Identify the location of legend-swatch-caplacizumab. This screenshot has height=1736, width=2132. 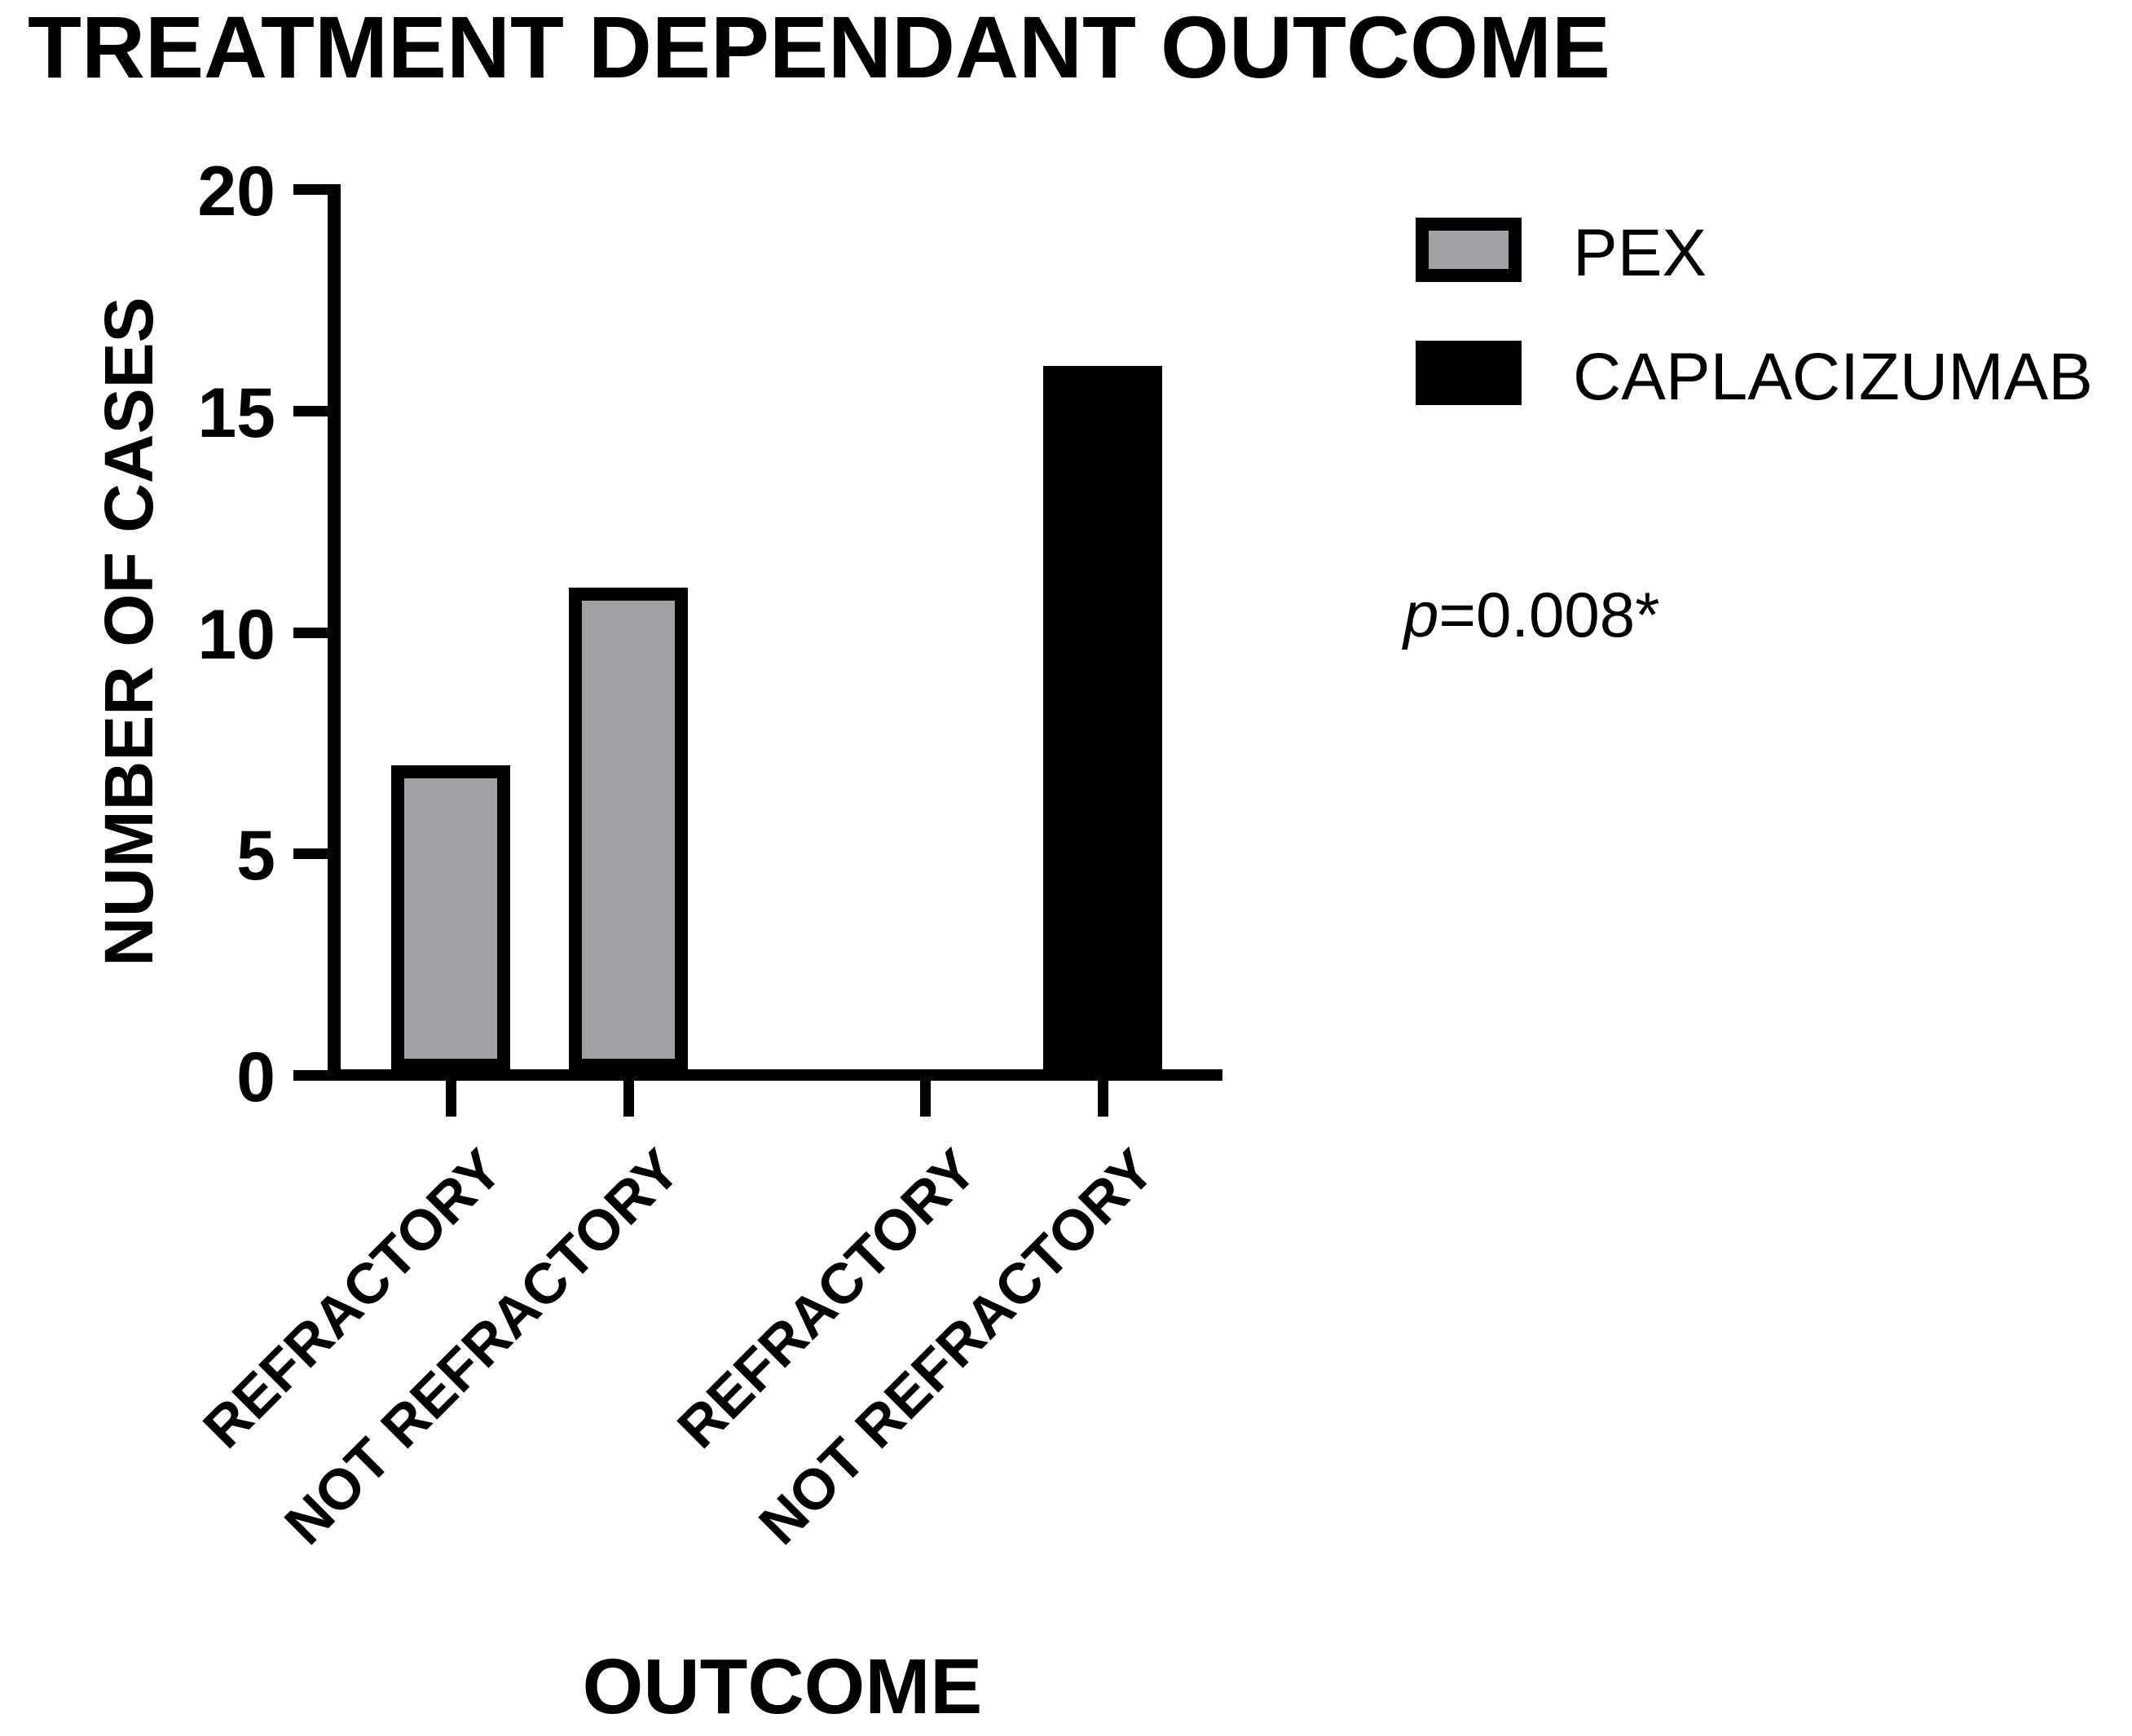
(1469, 373).